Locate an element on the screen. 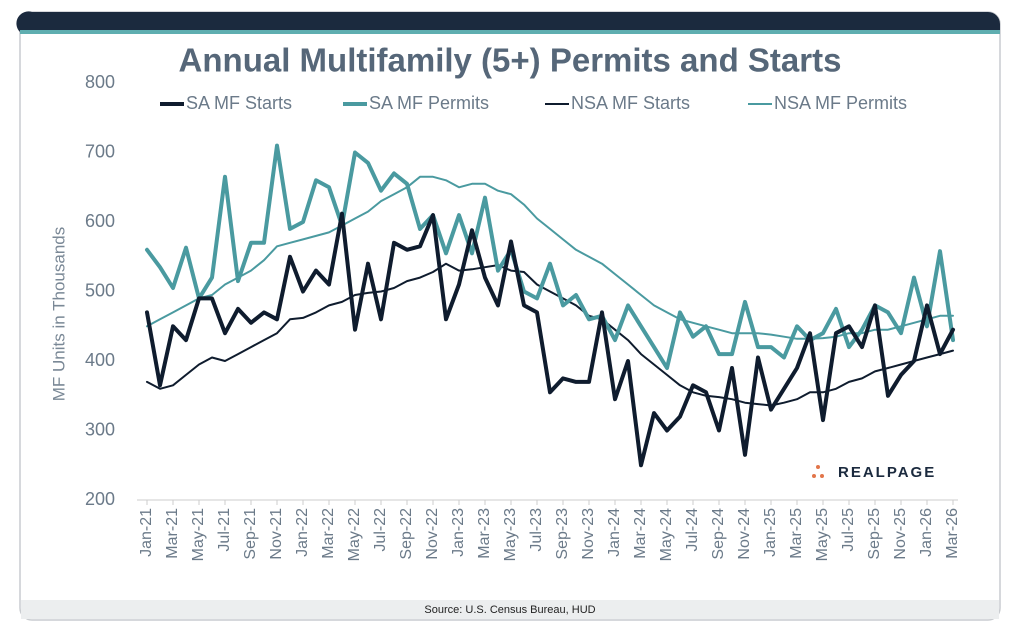 The height and width of the screenshot is (638, 1020). x-tick-label: Mar-21 is located at coordinates (172, 533).